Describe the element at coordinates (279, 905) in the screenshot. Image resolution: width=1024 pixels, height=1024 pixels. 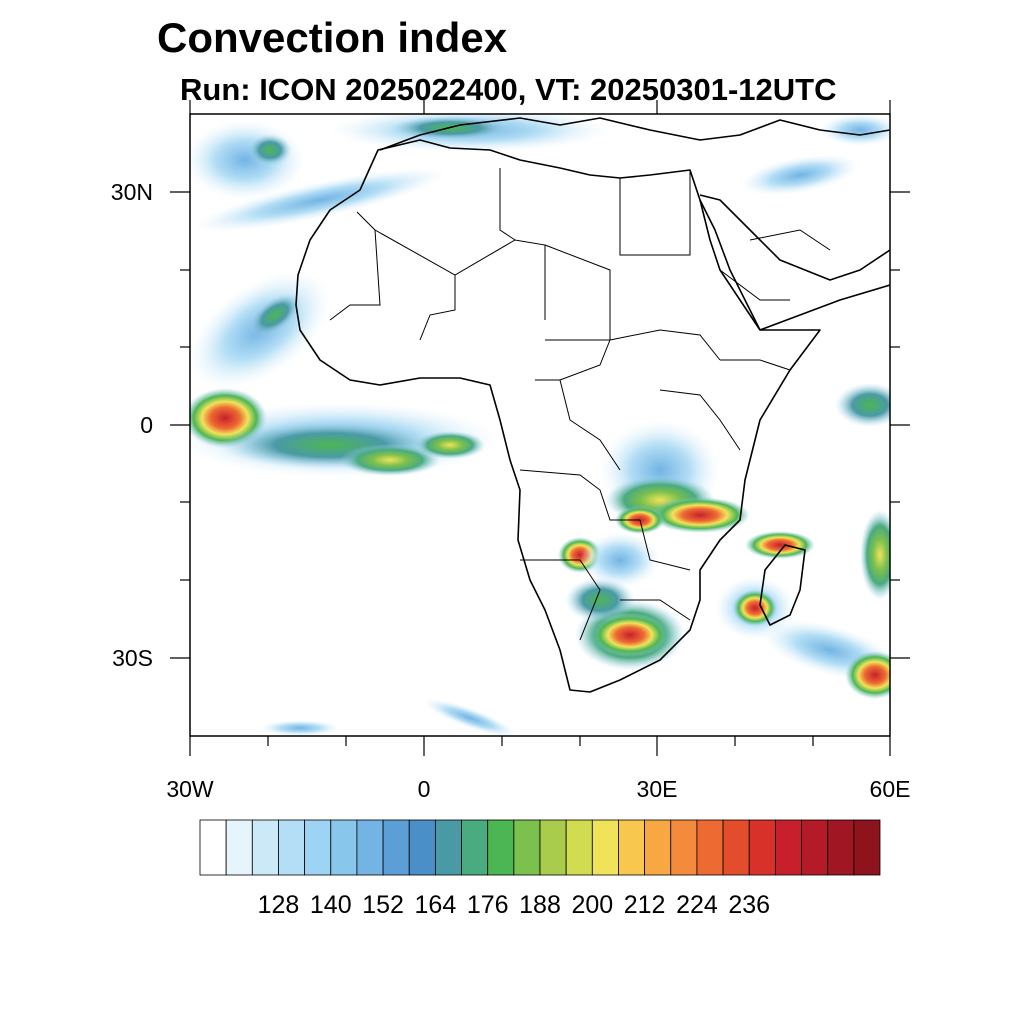
I see `colorbar-label: 128` at that location.